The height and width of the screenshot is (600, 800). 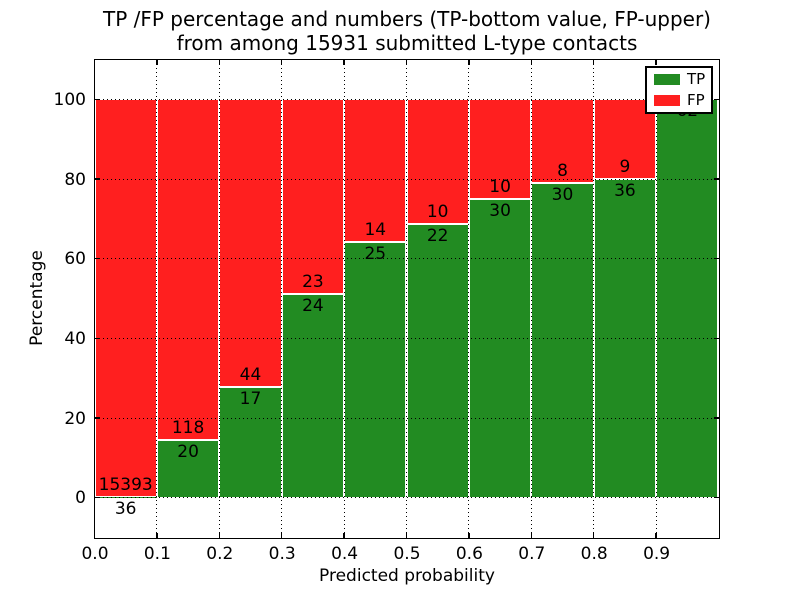 What do you see at coordinates (594, 554) in the screenshot?
I see `x-tick-label: 0.8` at bounding box center [594, 554].